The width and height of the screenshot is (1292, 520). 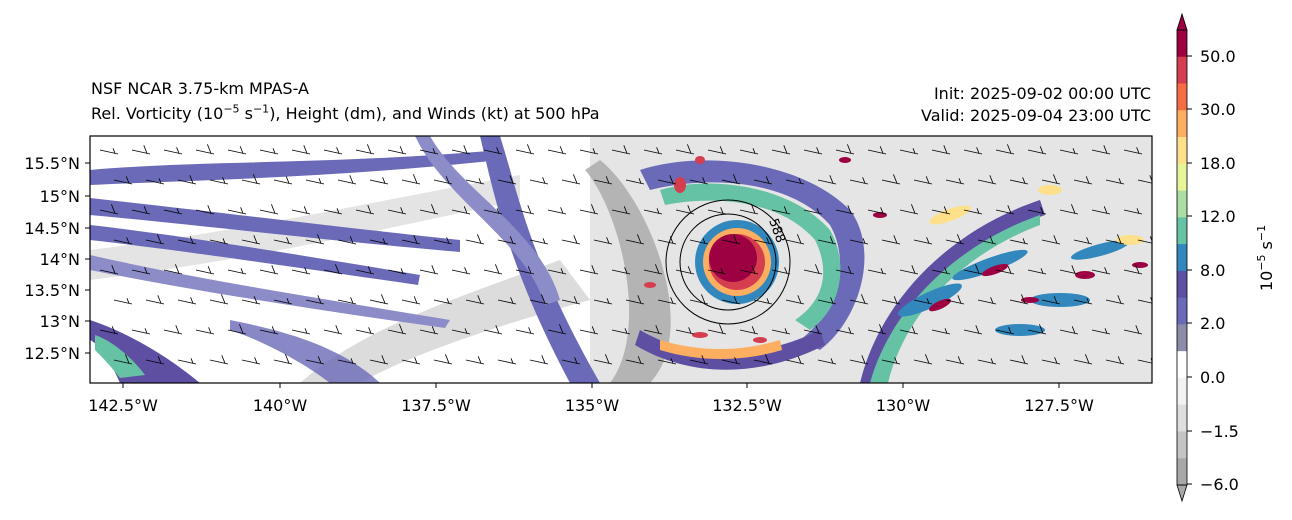 I want to click on colorbar-tick-label: 18.0, so click(x=1218, y=163).